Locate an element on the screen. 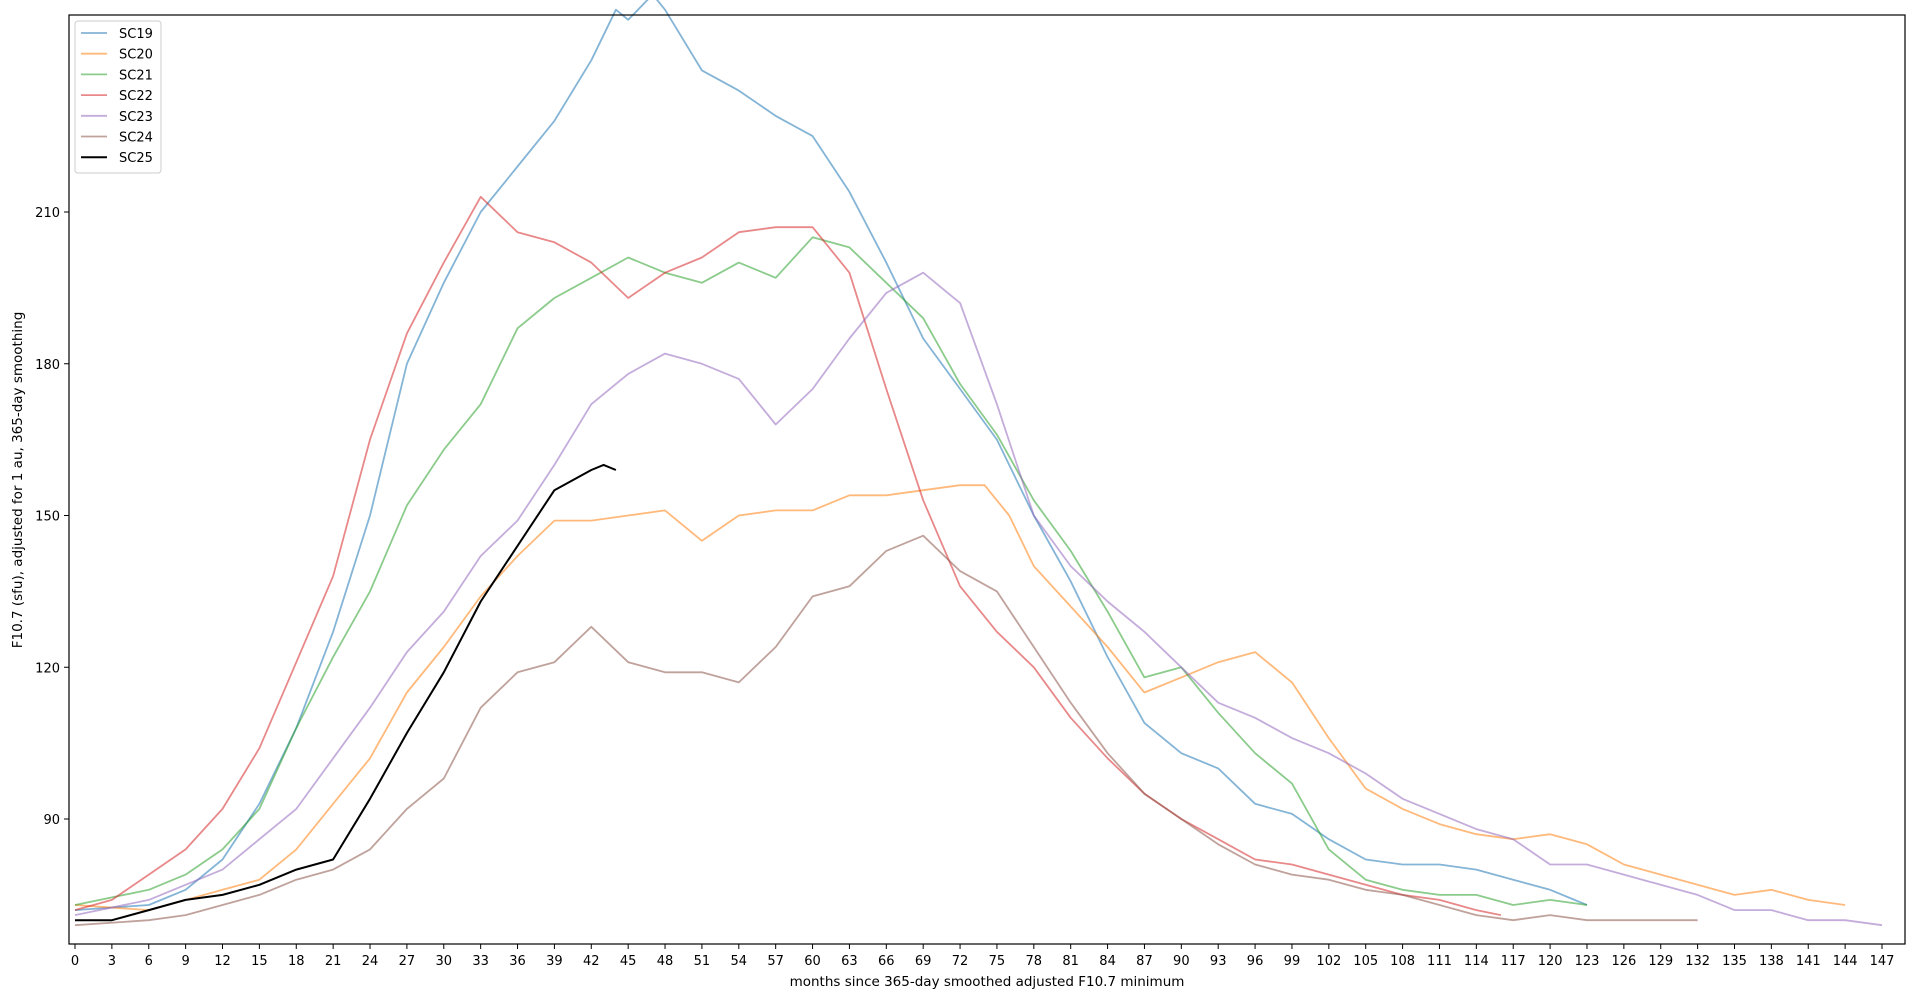 Image resolution: width=1920 pixels, height=1003 pixels. x-tick-label: 96 is located at coordinates (1255, 961).